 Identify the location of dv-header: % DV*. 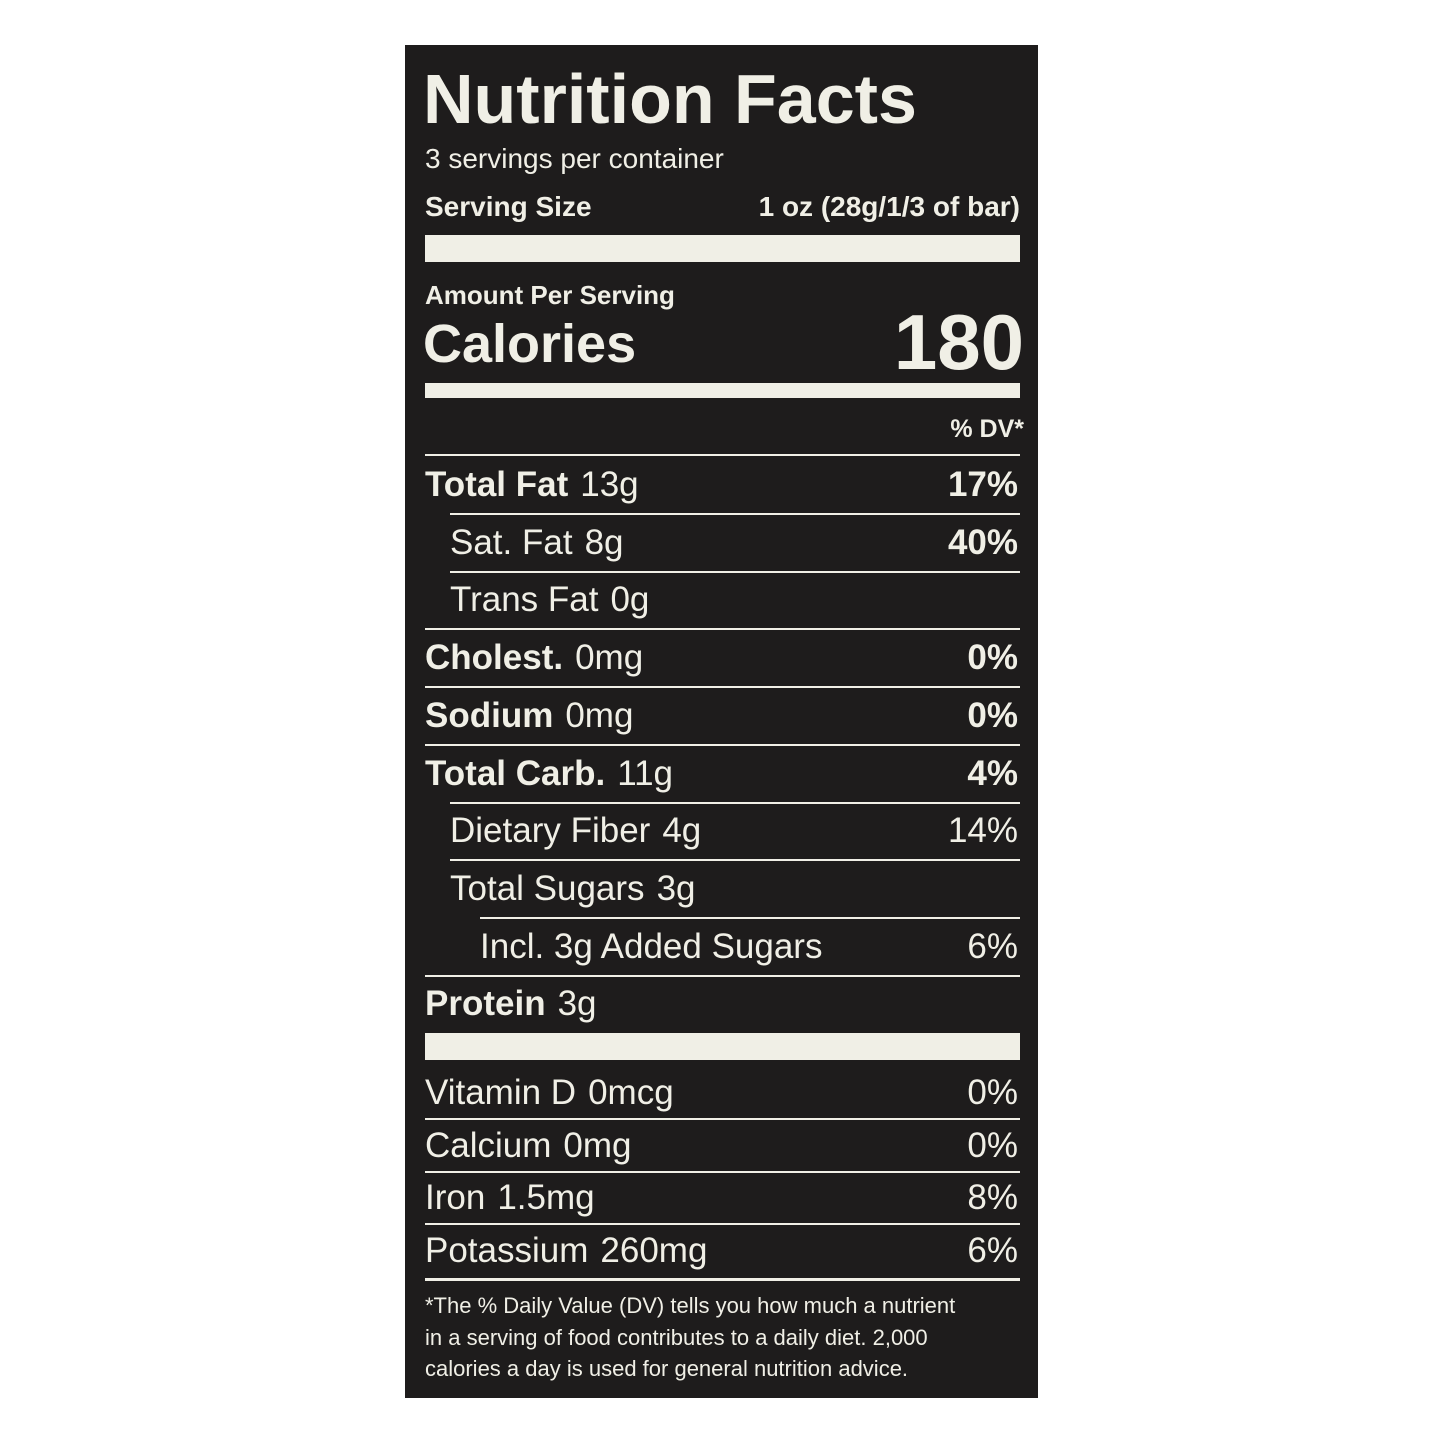
(987, 429).